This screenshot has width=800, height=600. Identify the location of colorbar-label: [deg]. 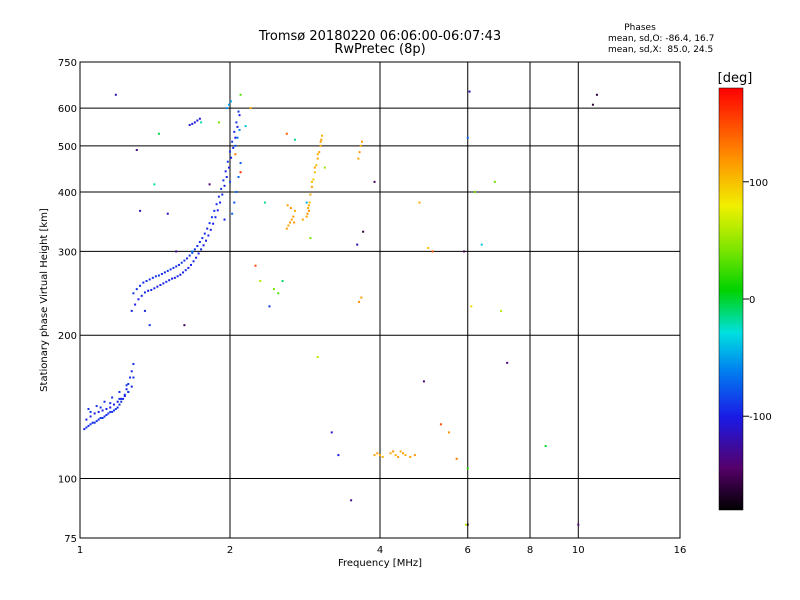
(735, 78).